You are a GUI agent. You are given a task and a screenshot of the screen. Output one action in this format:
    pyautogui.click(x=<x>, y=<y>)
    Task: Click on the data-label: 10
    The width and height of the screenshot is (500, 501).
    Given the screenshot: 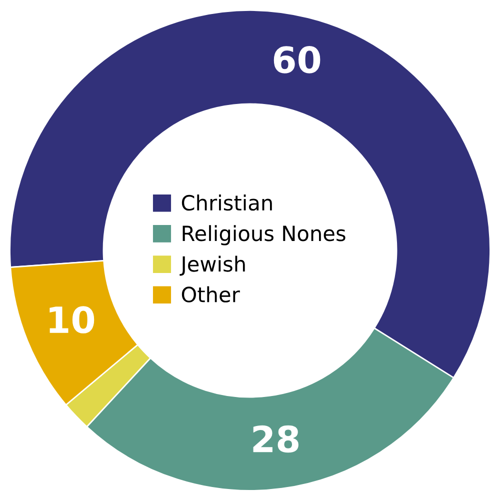 What is the action you would take?
    pyautogui.click(x=72, y=320)
    